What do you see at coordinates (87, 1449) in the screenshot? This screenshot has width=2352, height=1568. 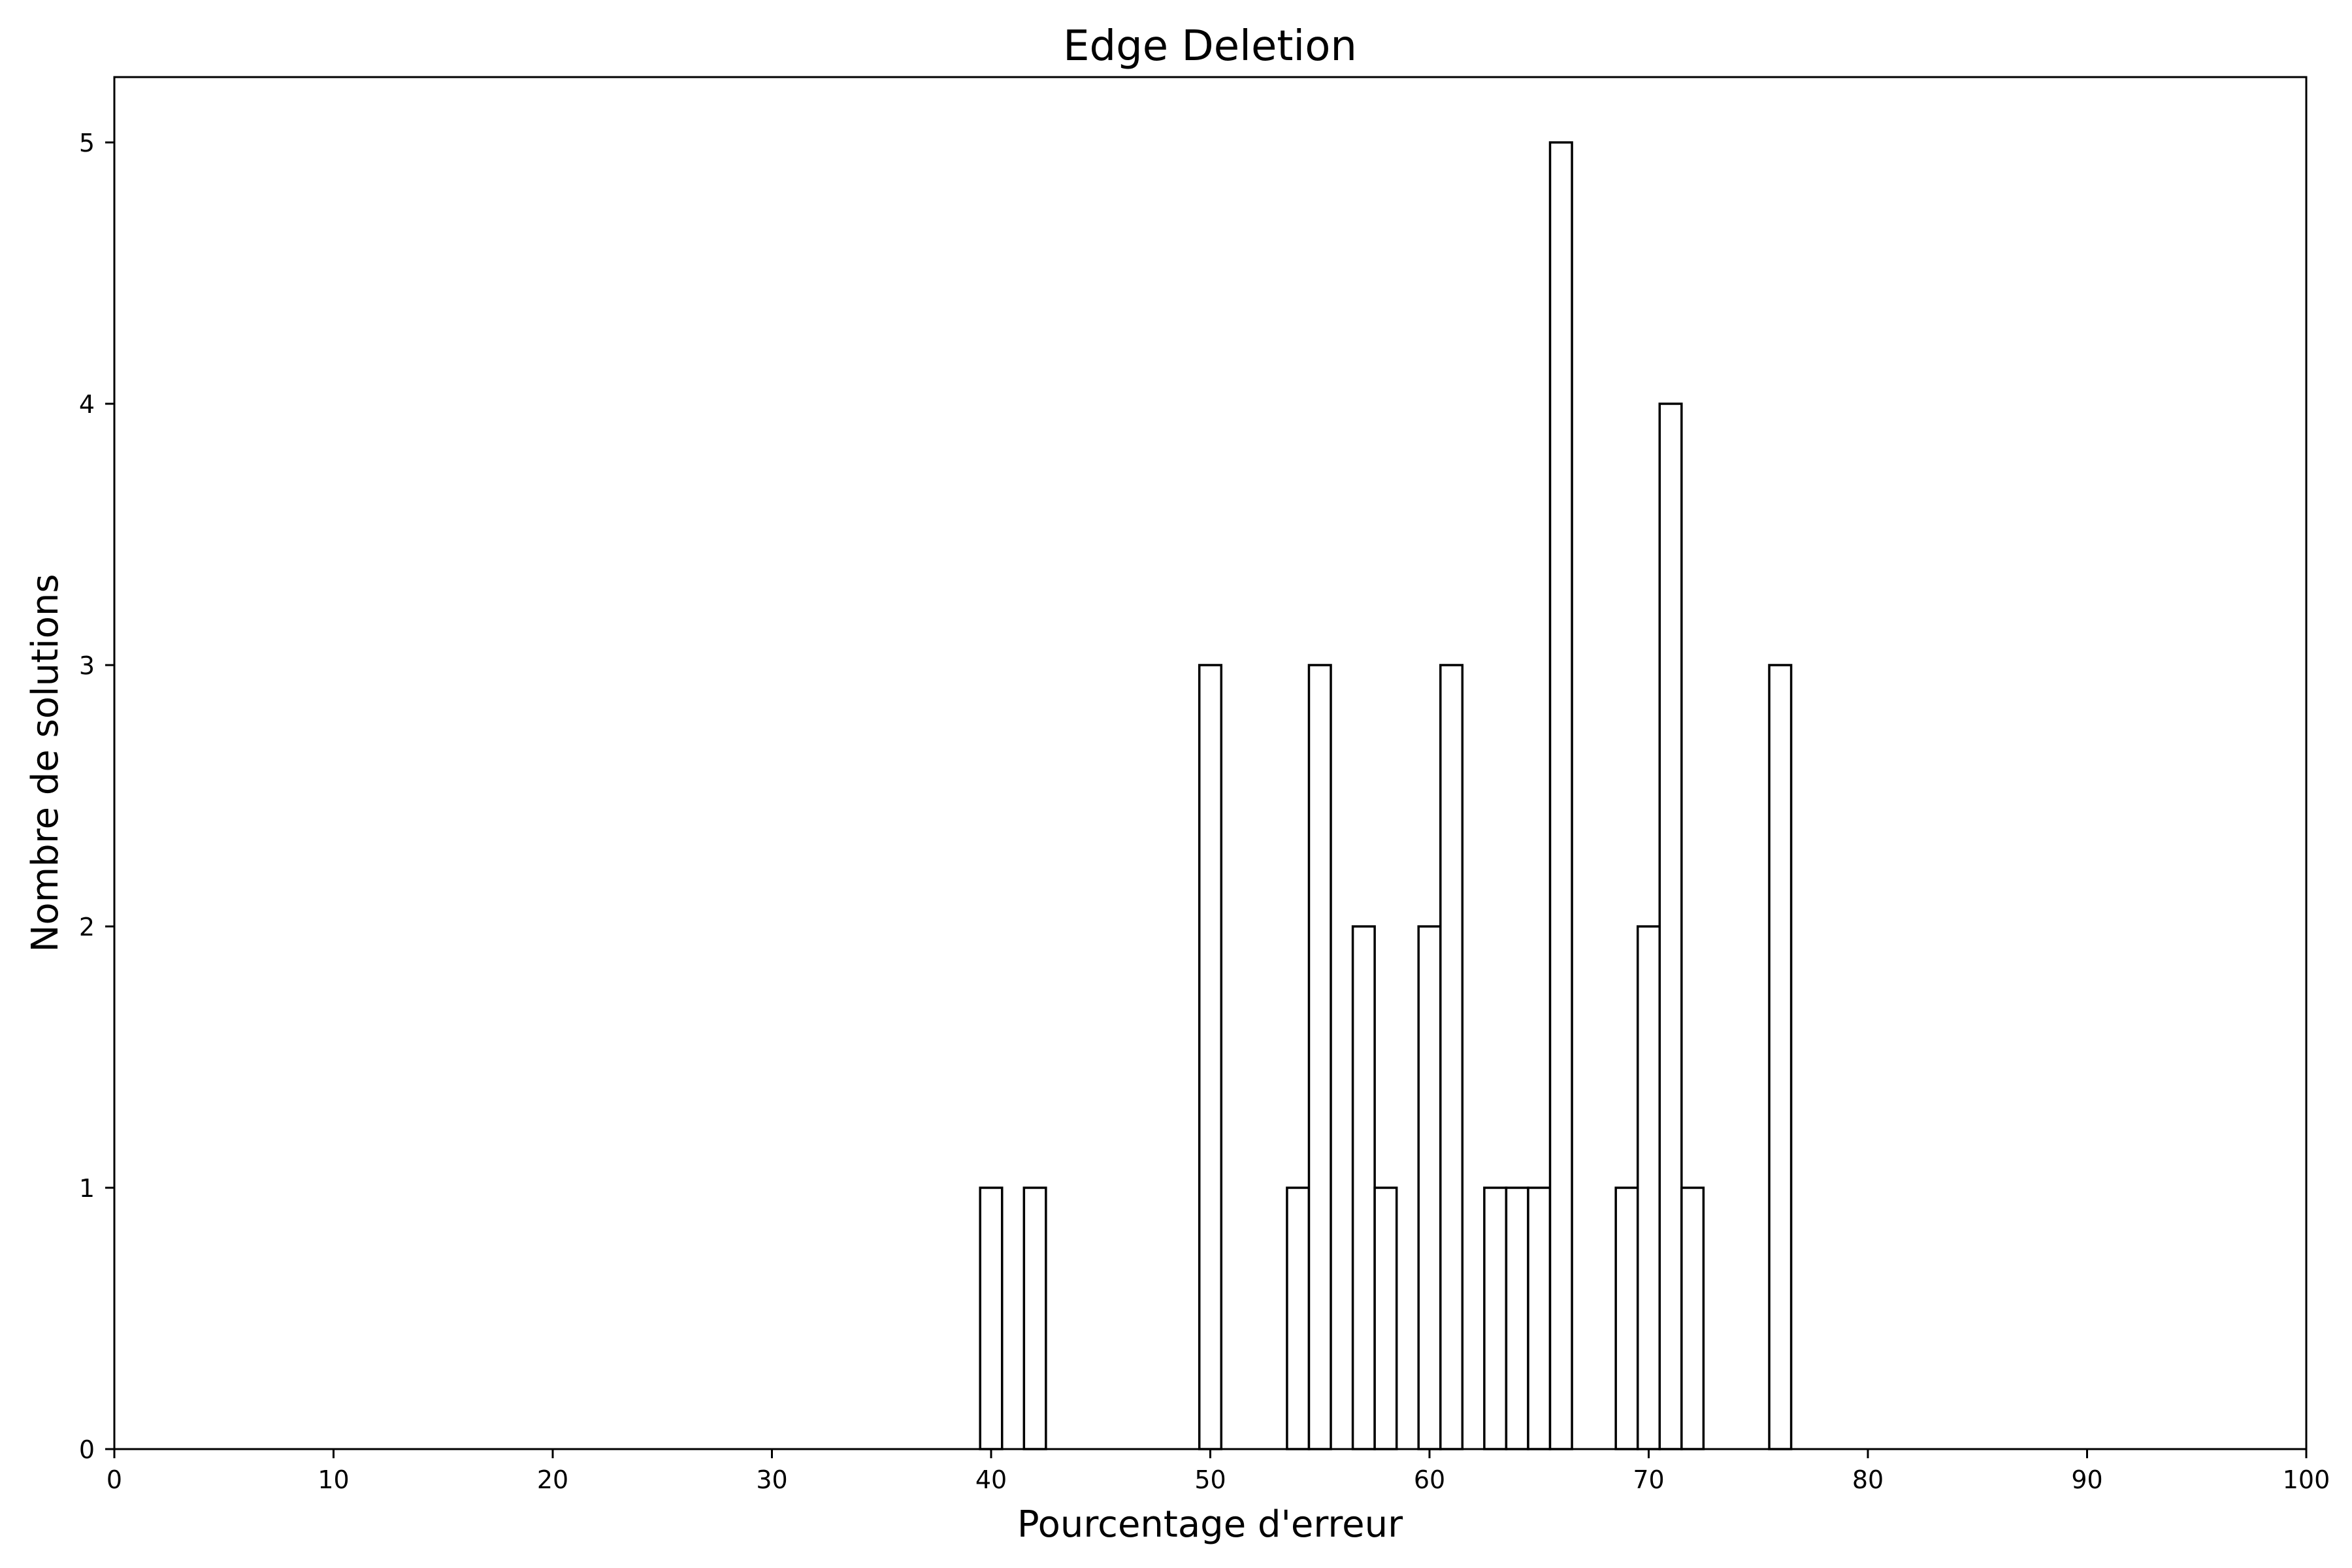 I see `y-tick-label: 0` at bounding box center [87, 1449].